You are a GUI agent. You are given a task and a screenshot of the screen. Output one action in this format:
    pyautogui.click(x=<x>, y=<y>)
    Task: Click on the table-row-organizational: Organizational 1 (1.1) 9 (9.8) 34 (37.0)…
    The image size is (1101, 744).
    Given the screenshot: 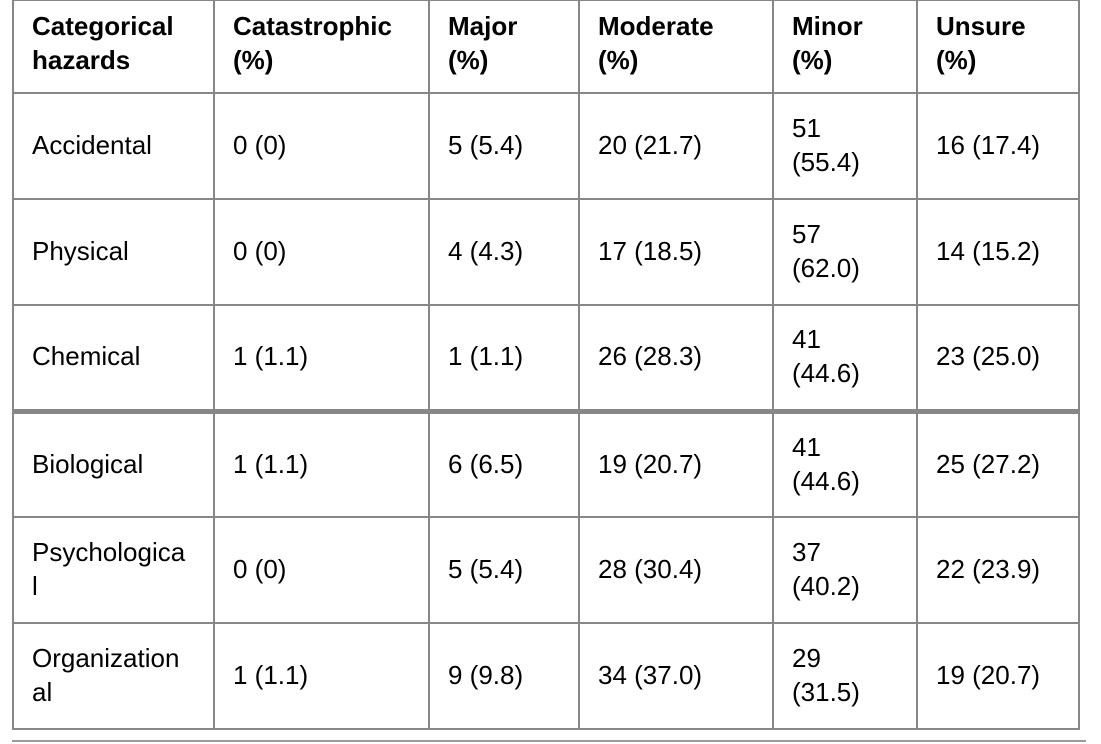 What is the action you would take?
    pyautogui.click(x=546, y=676)
    